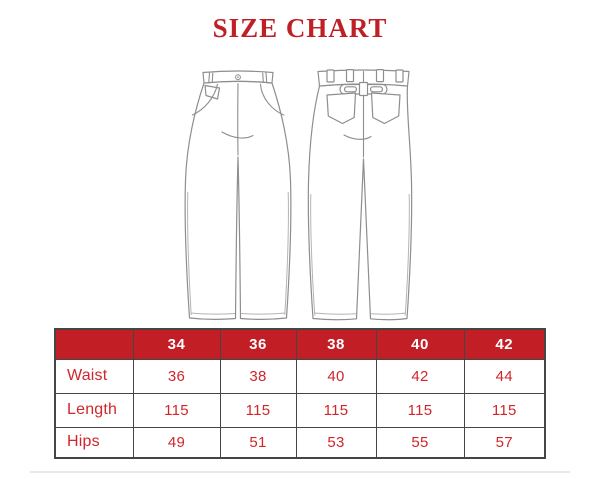  I want to click on table-cell: 40, so click(336, 376).